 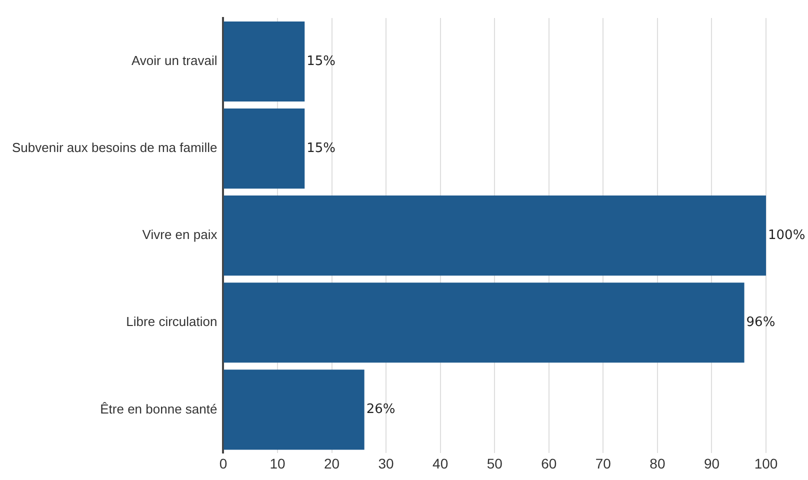 I want to click on x-tick-label: 90, so click(x=712, y=463).